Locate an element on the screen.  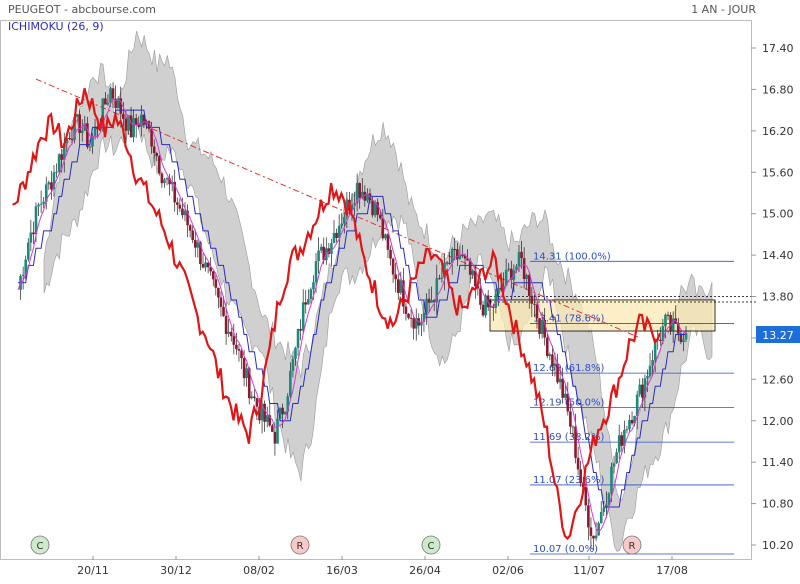
signal-marker-label: R is located at coordinates (300, 546).